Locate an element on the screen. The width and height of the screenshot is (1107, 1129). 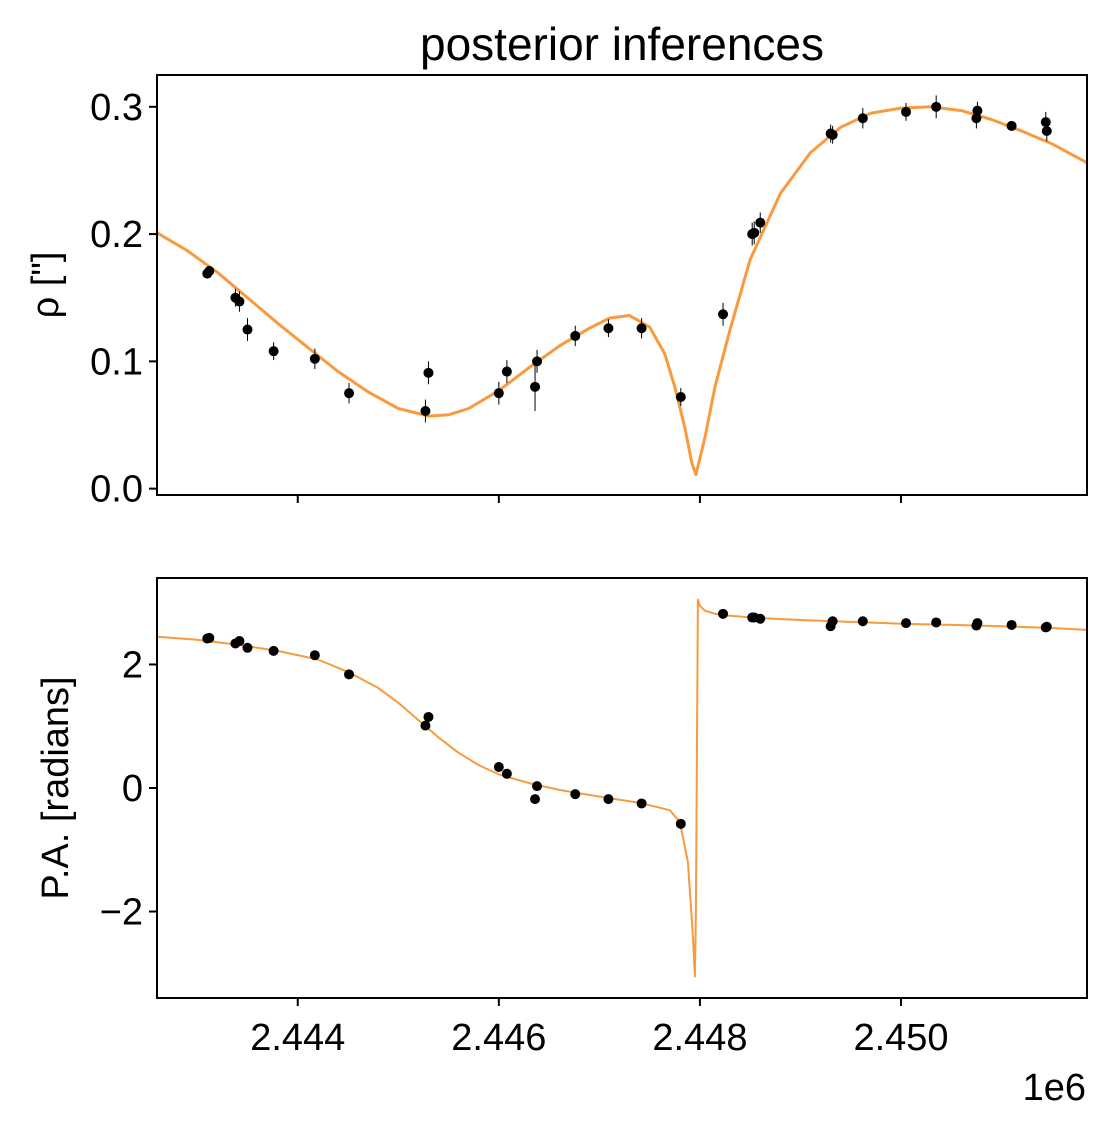
separation-y-tick-label: 0.1 is located at coordinates (116, 362).